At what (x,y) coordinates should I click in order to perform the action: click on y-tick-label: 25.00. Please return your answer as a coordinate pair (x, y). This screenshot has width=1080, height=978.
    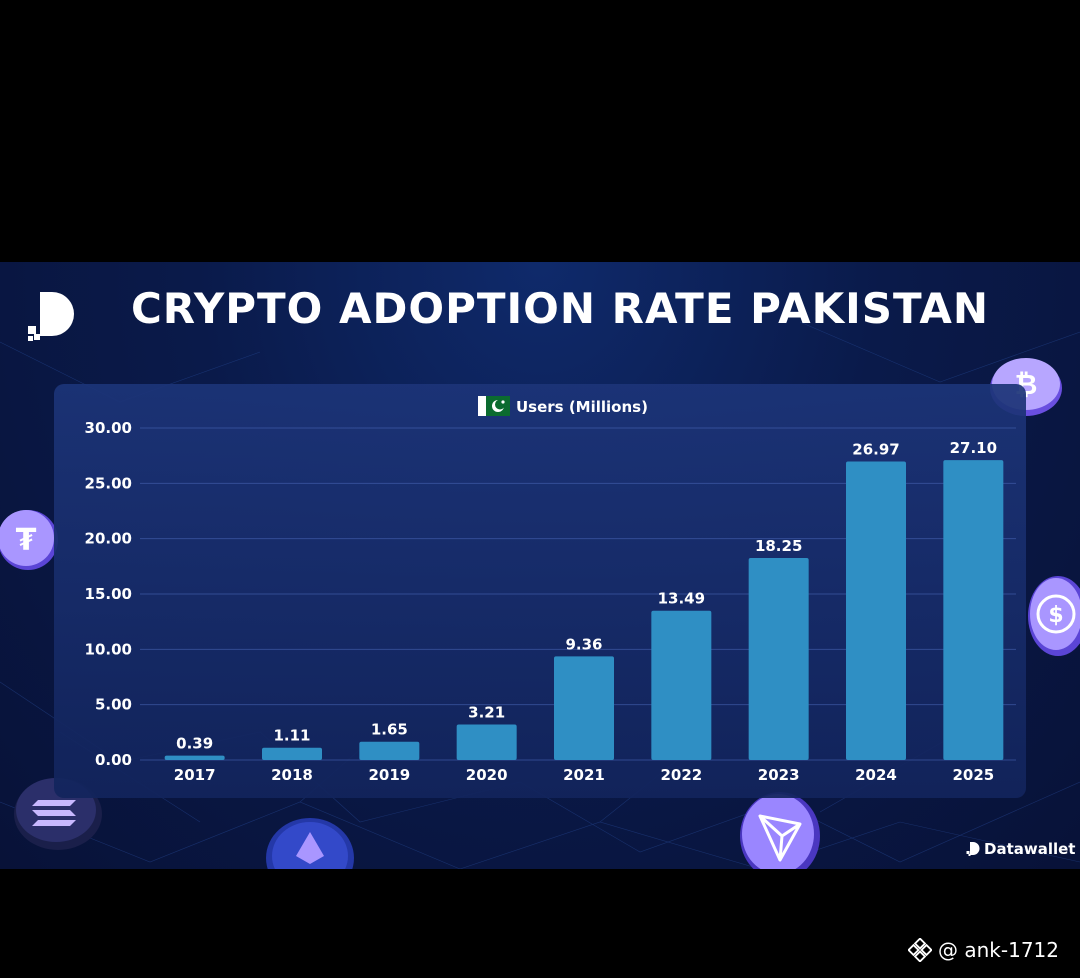
    Looking at the image, I should click on (108, 483).